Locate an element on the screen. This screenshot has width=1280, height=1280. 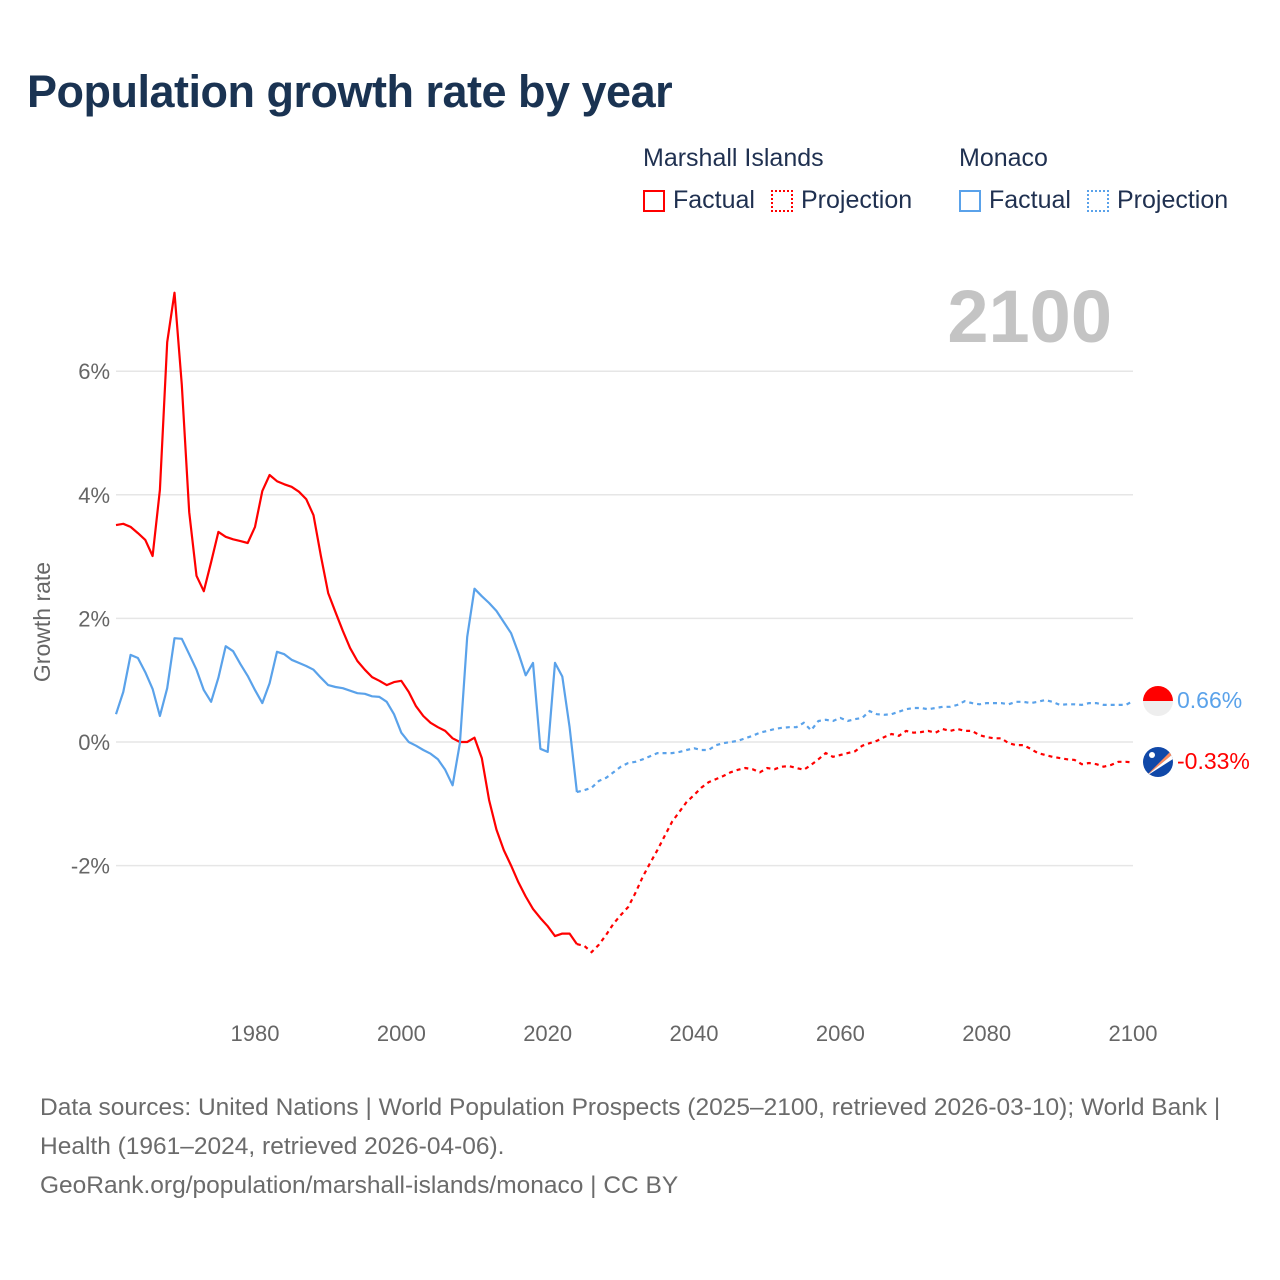
legend-item-monaco-projection: Projection is located at coordinates (1157, 200).